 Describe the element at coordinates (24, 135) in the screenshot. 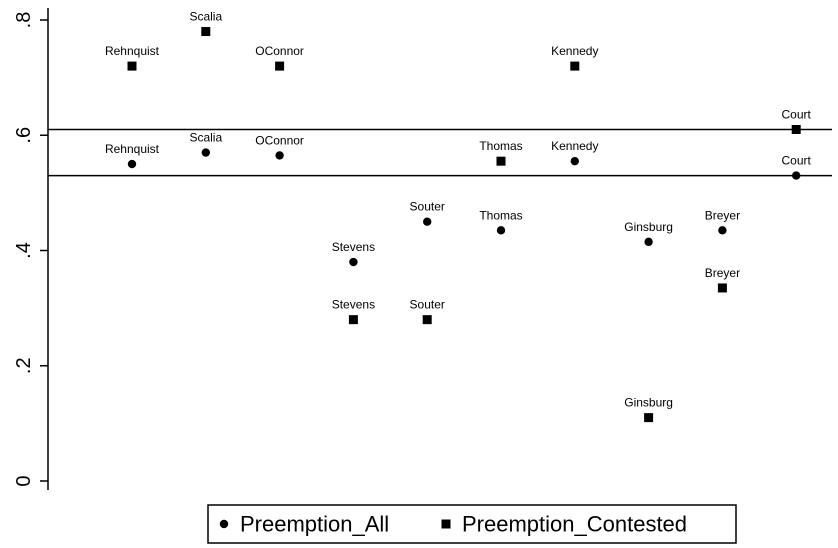

I see `y-tick-label: .6` at that location.